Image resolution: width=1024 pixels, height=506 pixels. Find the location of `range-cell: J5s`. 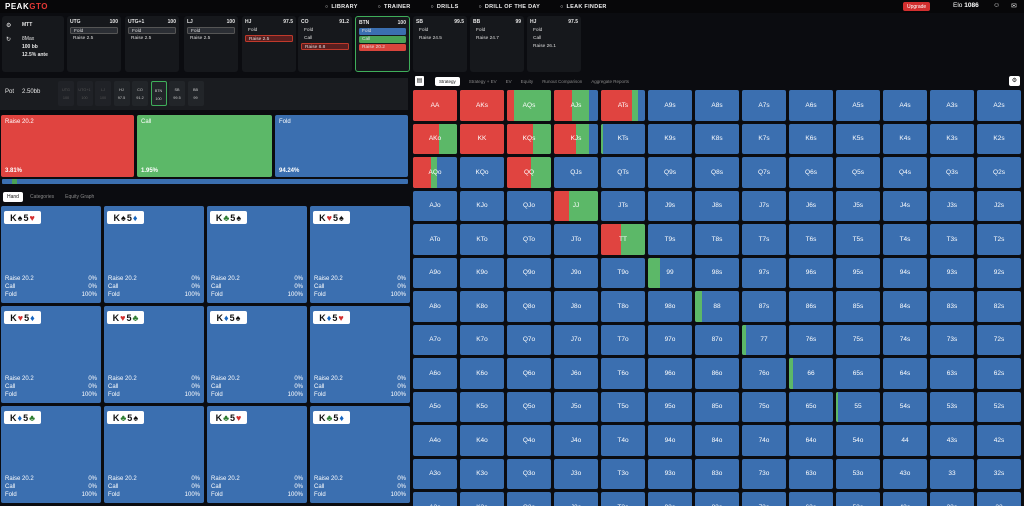

range-cell: J5s is located at coordinates (858, 205).